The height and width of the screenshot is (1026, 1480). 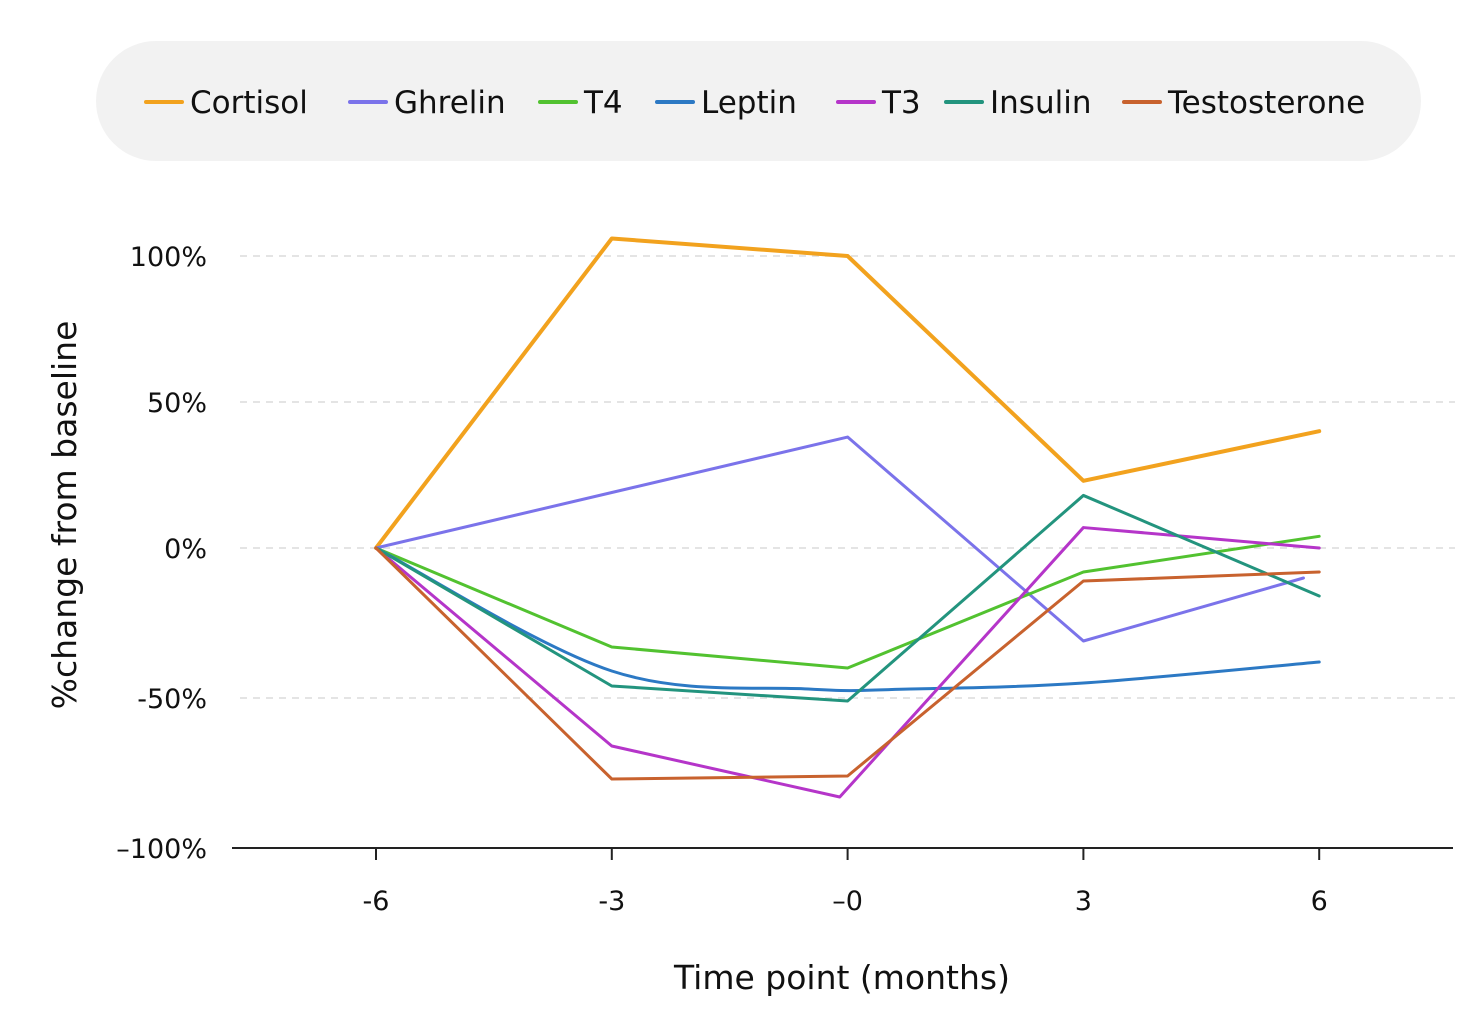 What do you see at coordinates (1266, 103) in the screenshot?
I see `legend-label: Testosterone` at bounding box center [1266, 103].